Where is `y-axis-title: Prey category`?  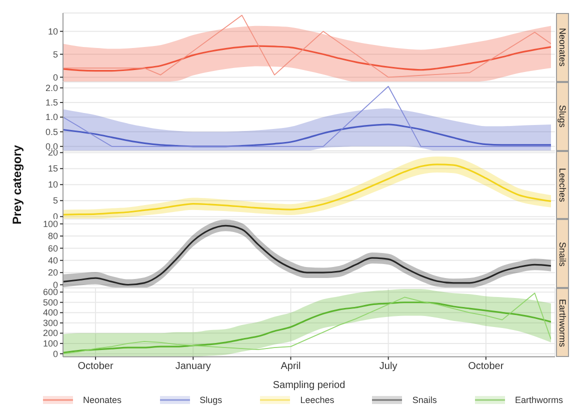 y-axis-title: Prey category is located at coordinates (17, 185).